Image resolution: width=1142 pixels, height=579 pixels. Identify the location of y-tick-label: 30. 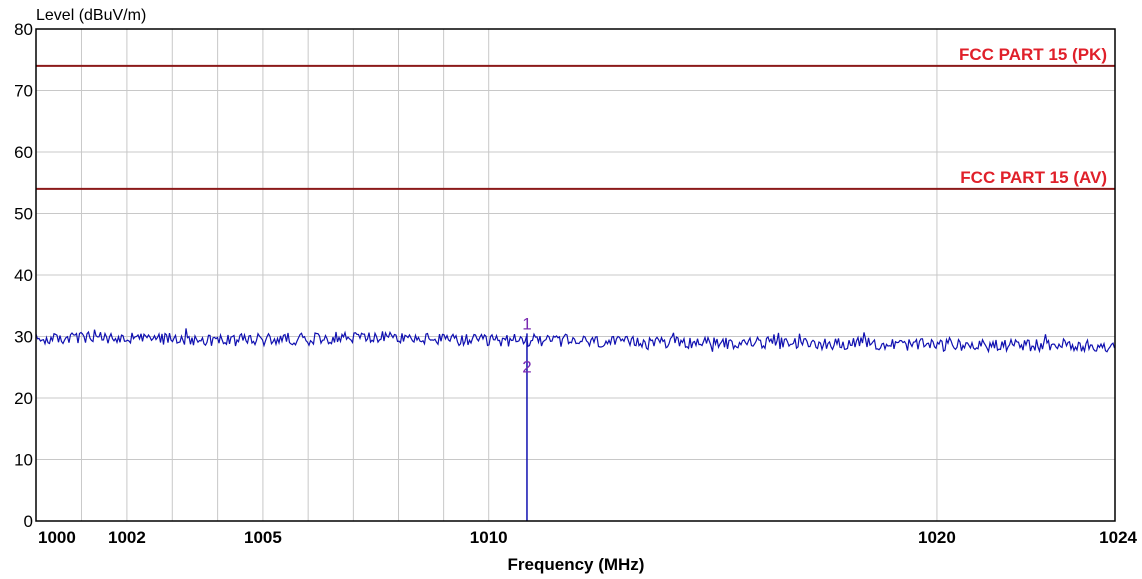
(23, 337).